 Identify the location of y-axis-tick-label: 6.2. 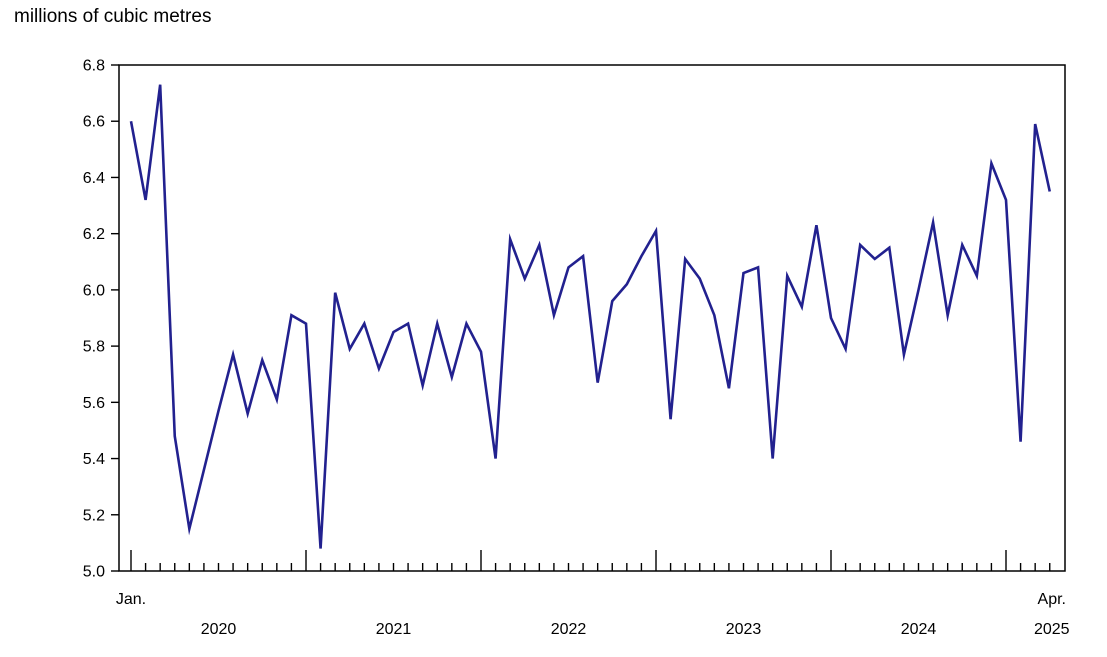
(94, 234).